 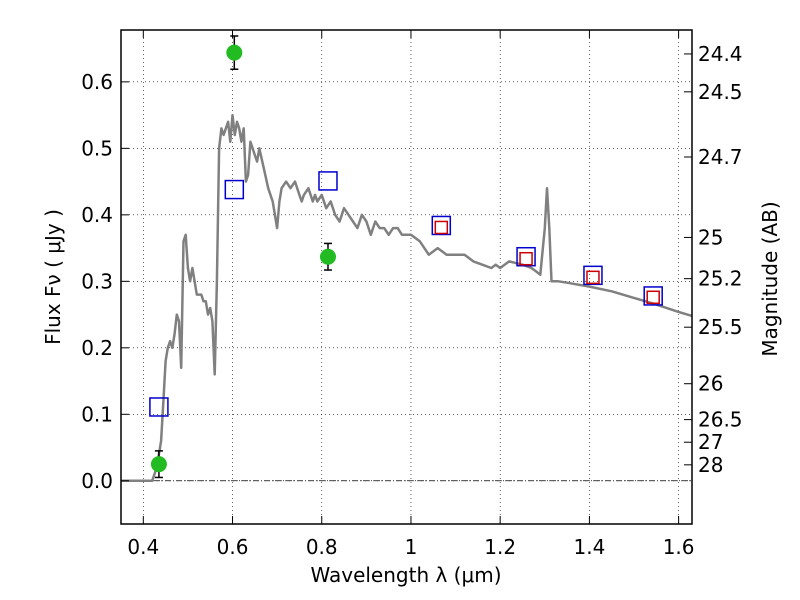 I want to click on y-axis-left-title: Flux Fν ( μJy ), so click(x=53, y=277).